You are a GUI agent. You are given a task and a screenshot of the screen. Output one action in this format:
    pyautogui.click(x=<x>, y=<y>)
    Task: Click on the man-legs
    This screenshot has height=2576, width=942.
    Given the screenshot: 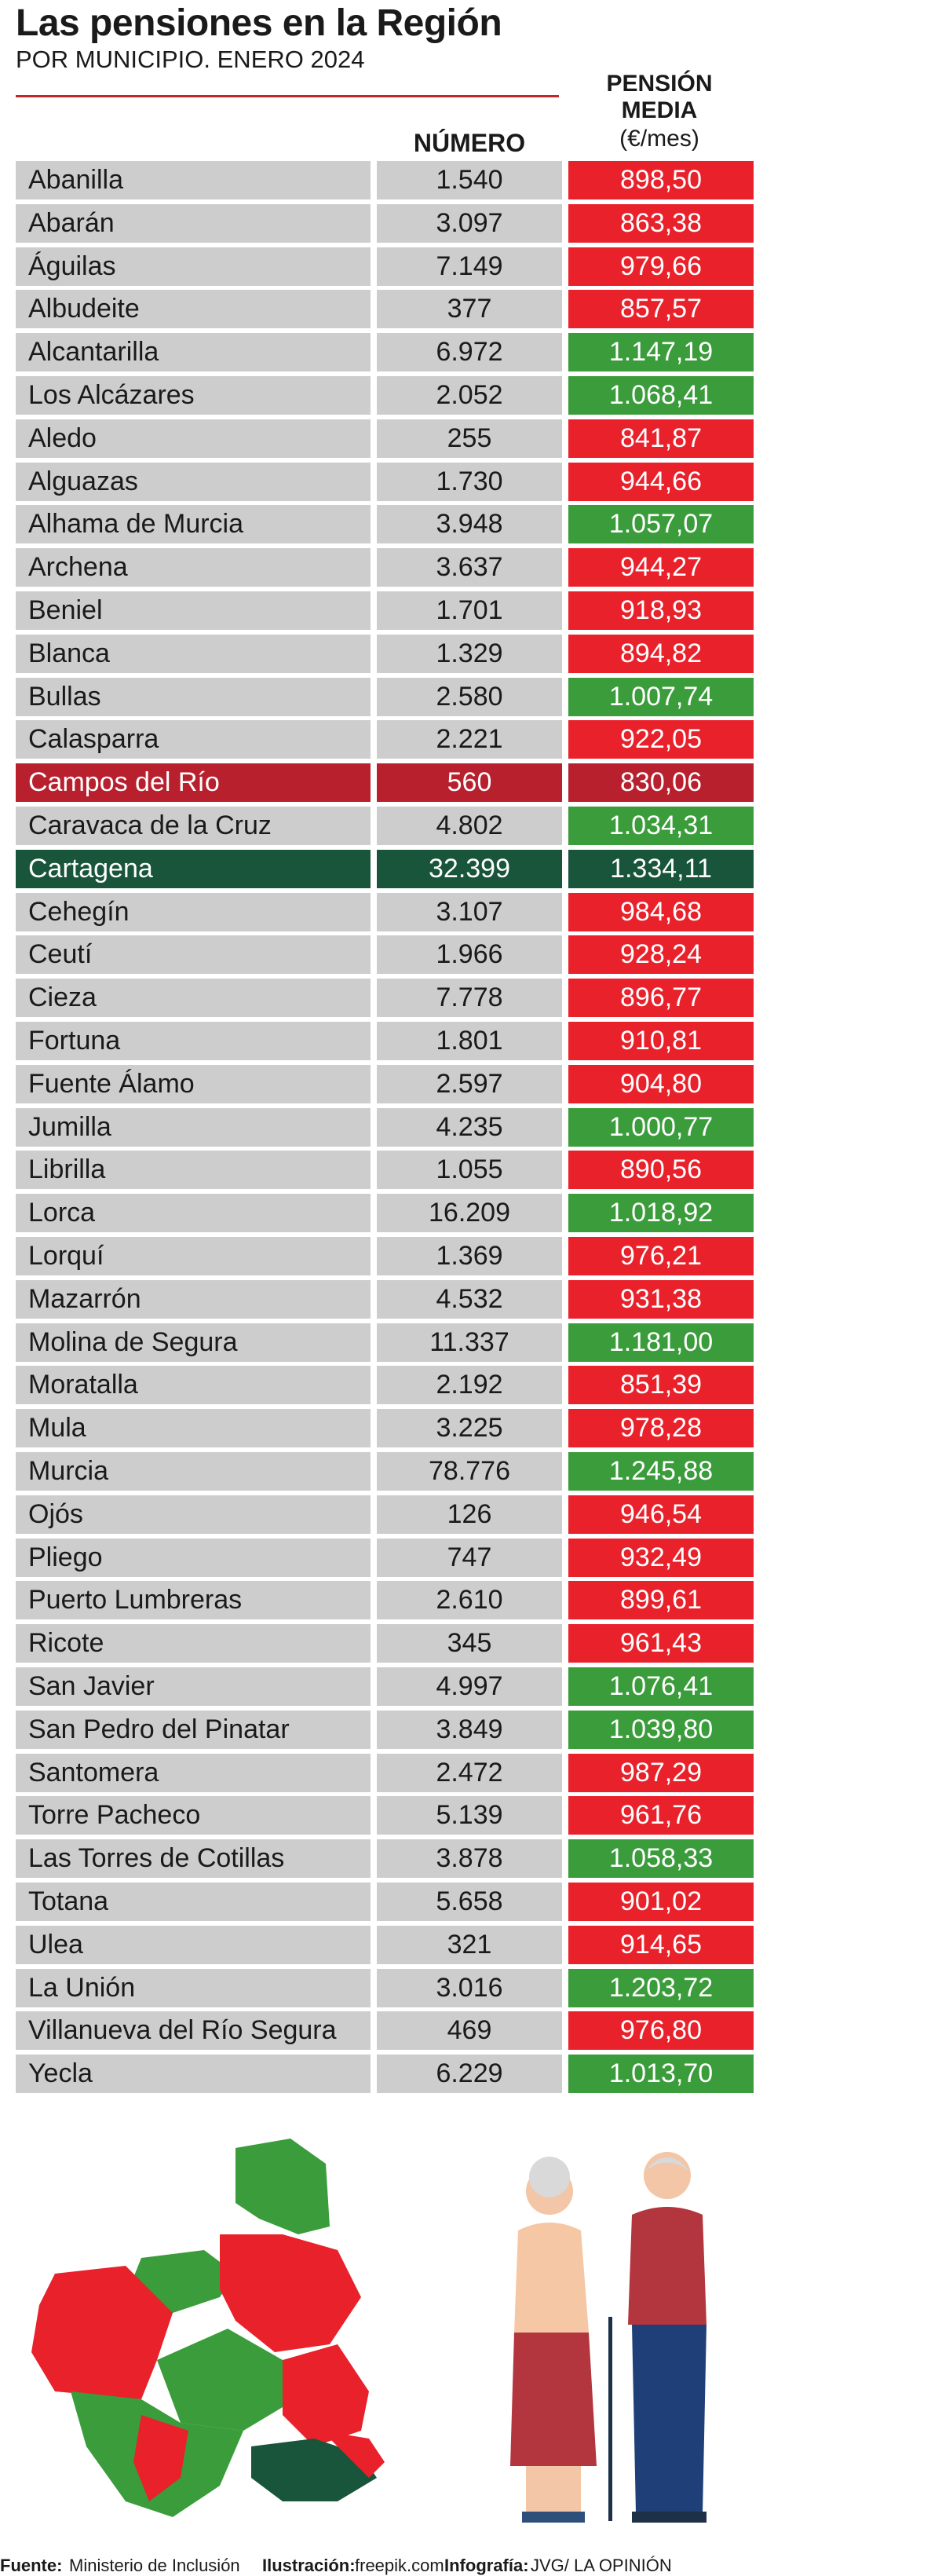 What is the action you would take?
    pyautogui.click(x=669, y=2419)
    